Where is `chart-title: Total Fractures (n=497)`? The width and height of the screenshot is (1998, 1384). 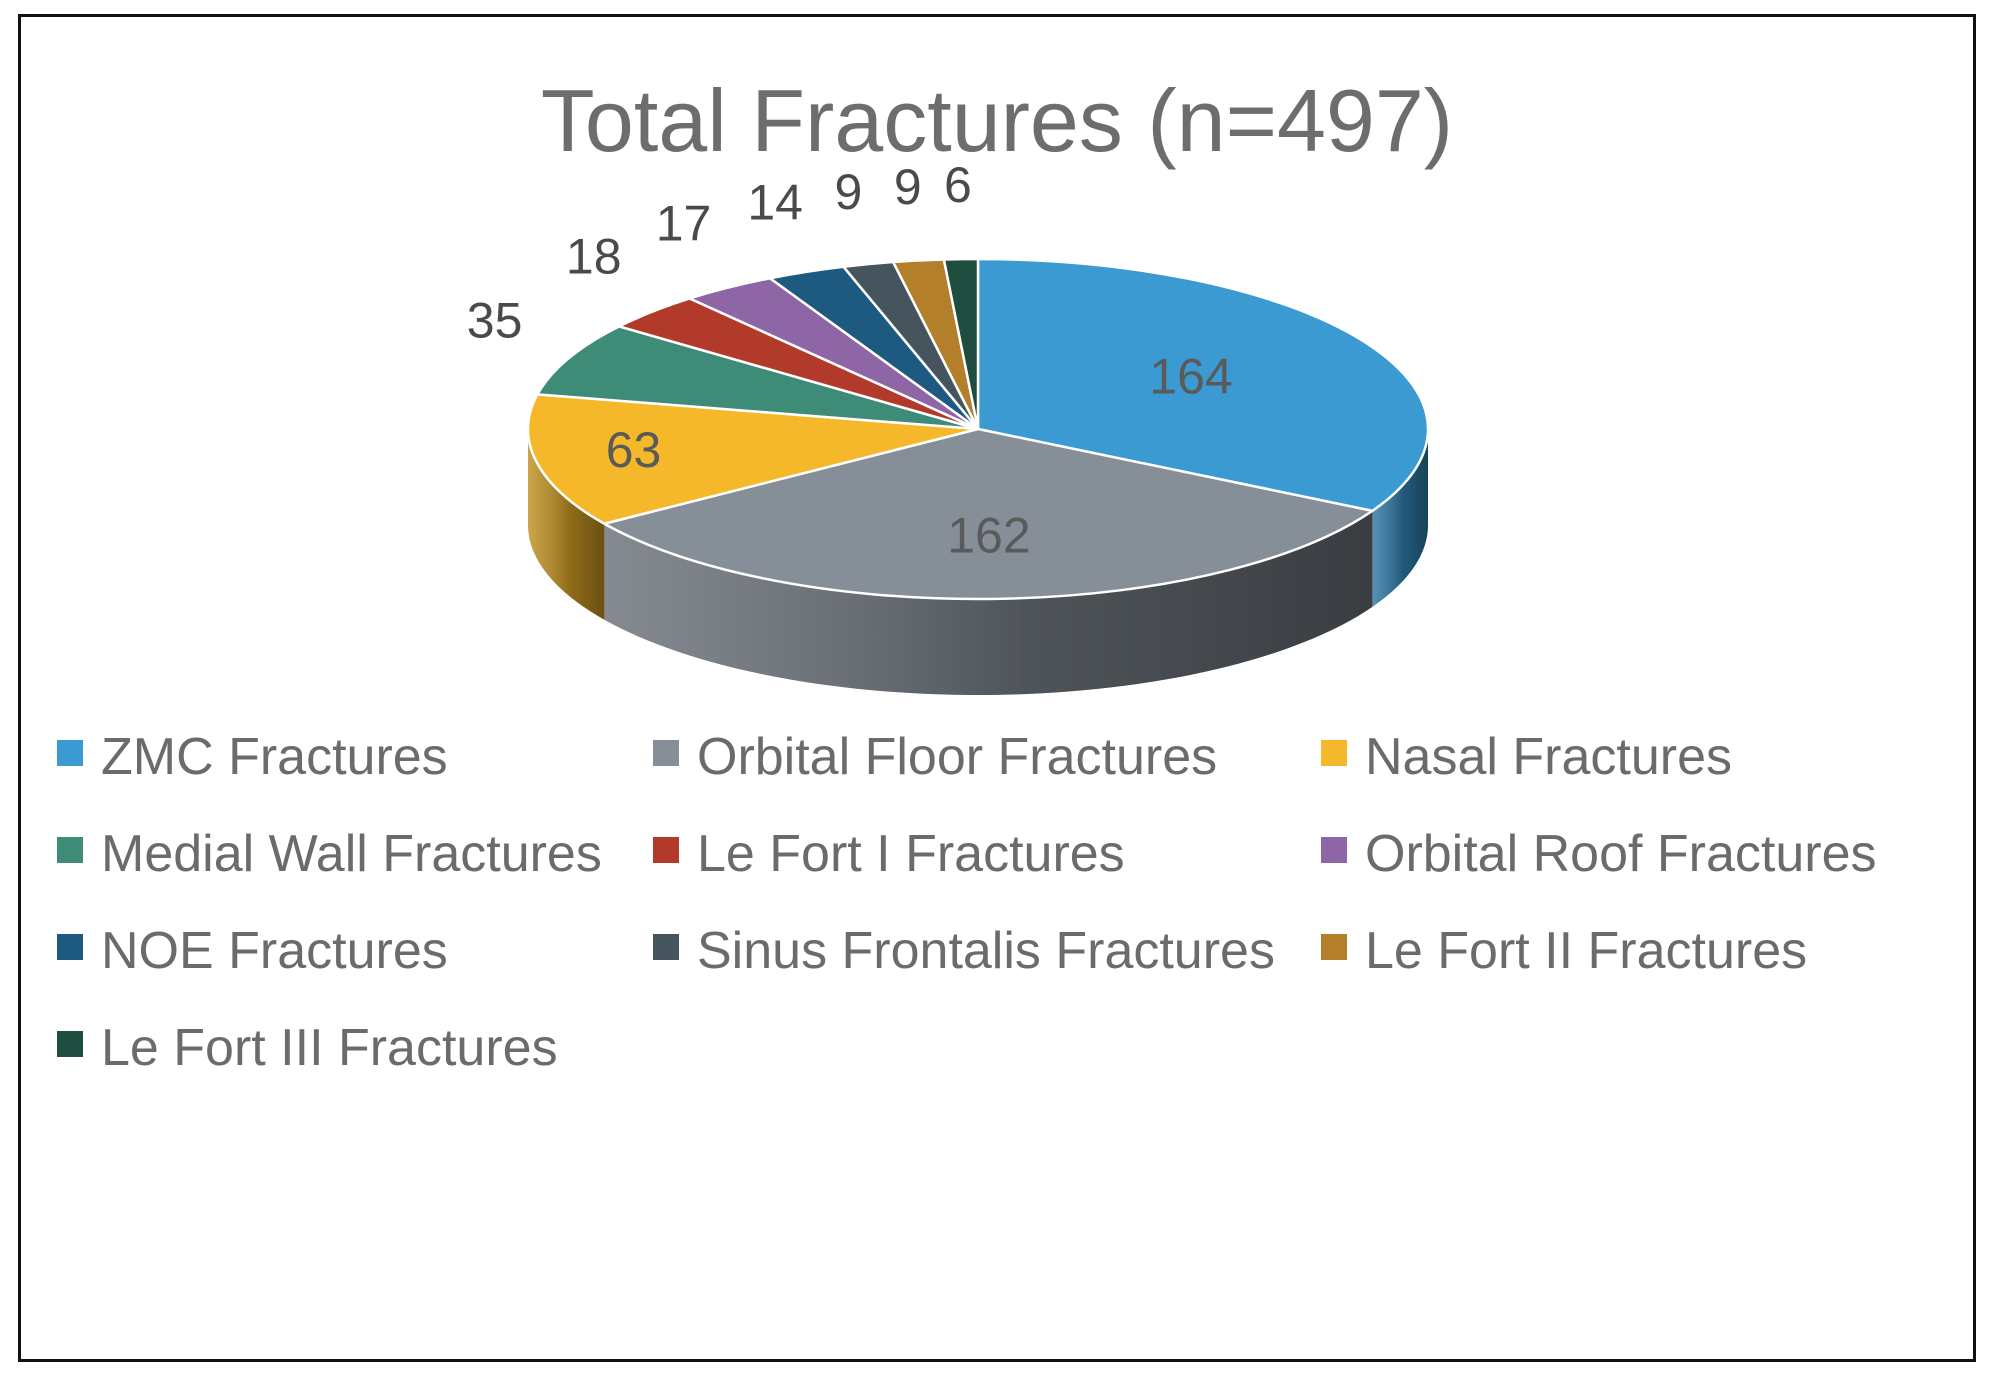 chart-title: Total Fractures (n=497) is located at coordinates (997, 120).